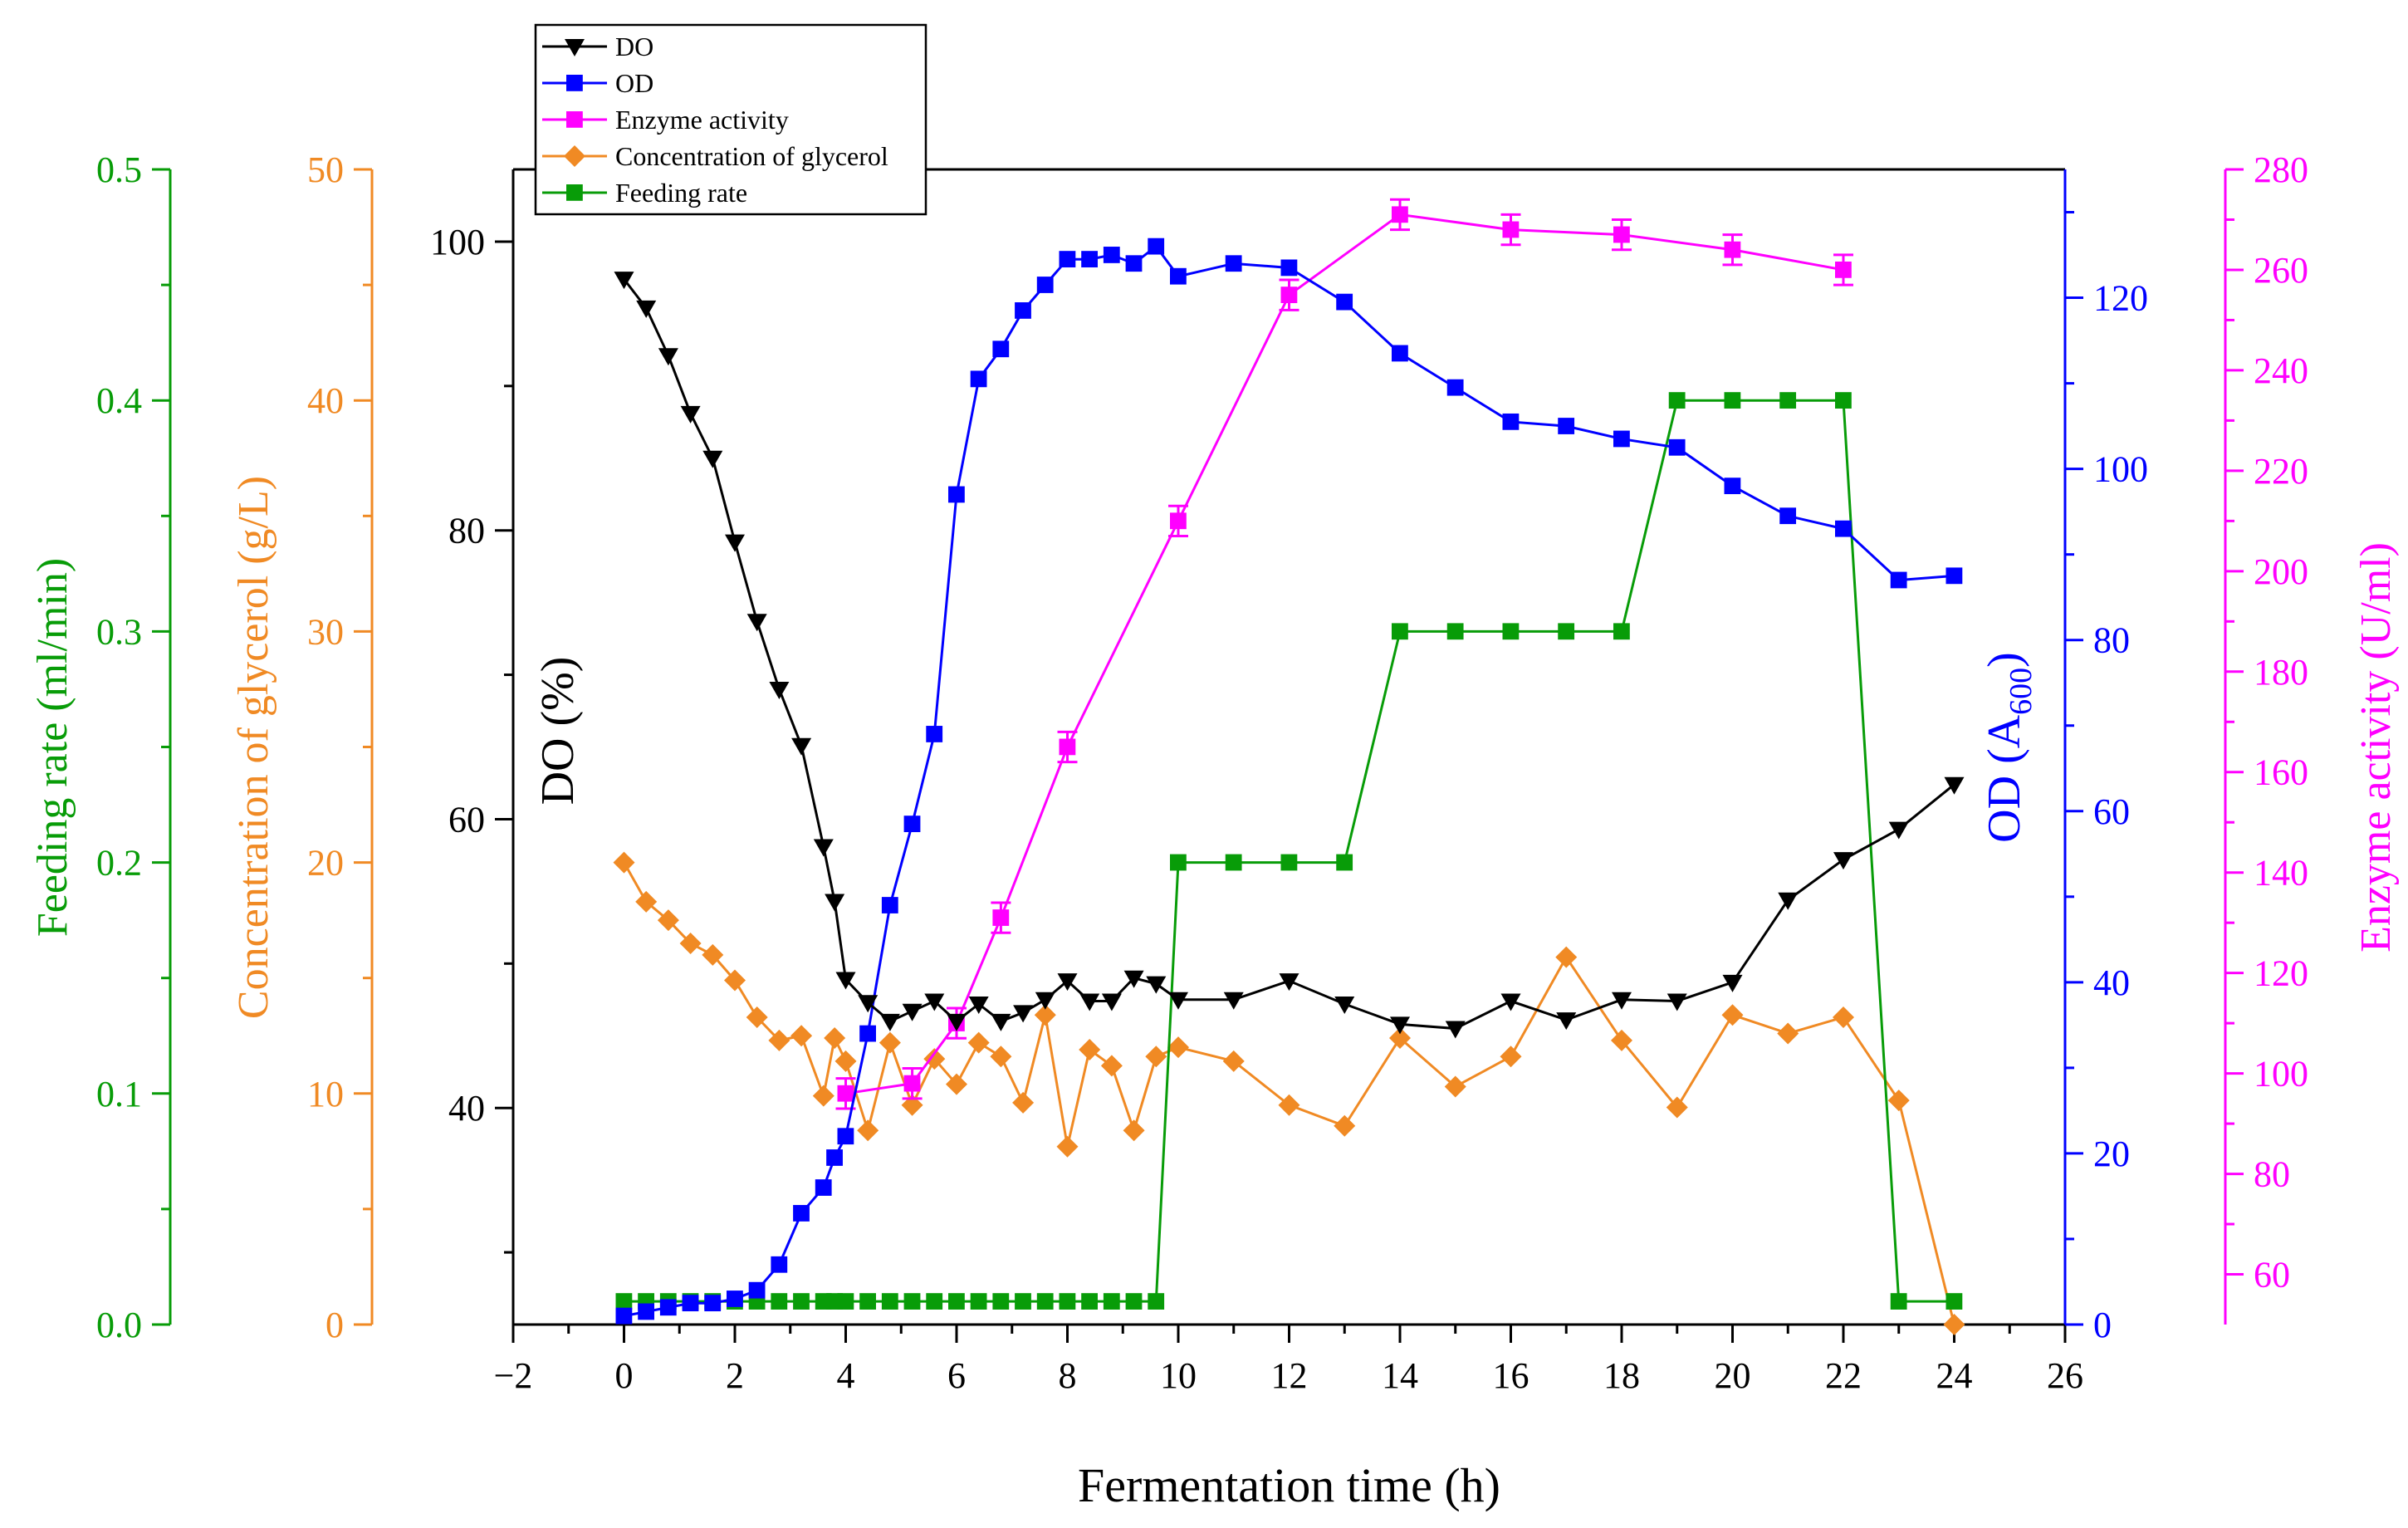  What do you see at coordinates (513, 1375) in the screenshot?
I see `x-tick-label: −2` at bounding box center [513, 1375].